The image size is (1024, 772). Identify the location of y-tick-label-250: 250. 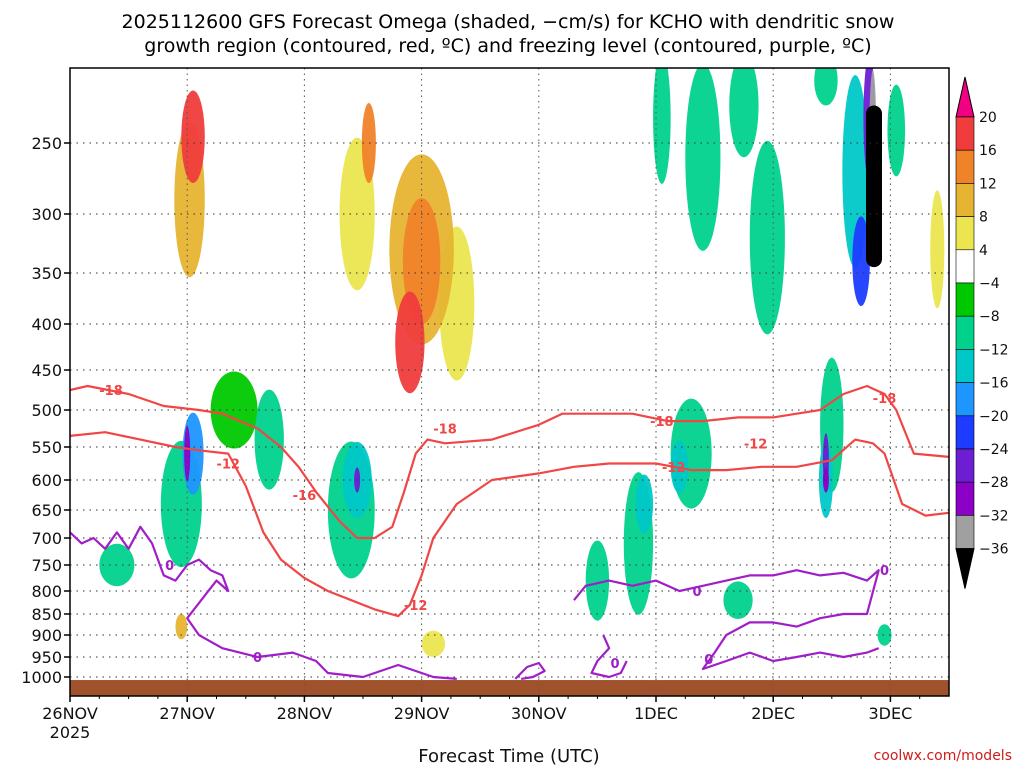
(46, 143).